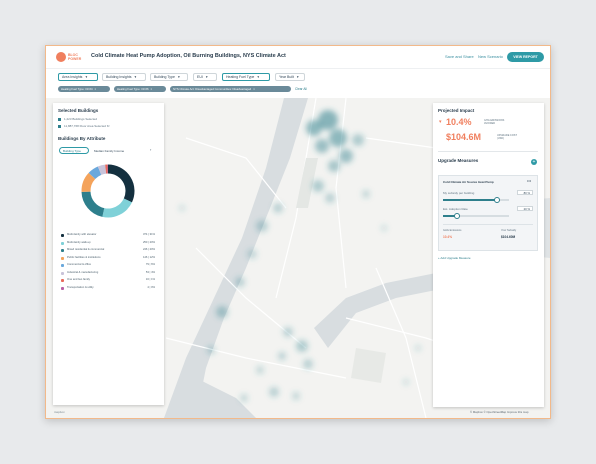  What do you see at coordinates (529, 180) in the screenshot?
I see `more-menu-icon: •••` at bounding box center [529, 180].